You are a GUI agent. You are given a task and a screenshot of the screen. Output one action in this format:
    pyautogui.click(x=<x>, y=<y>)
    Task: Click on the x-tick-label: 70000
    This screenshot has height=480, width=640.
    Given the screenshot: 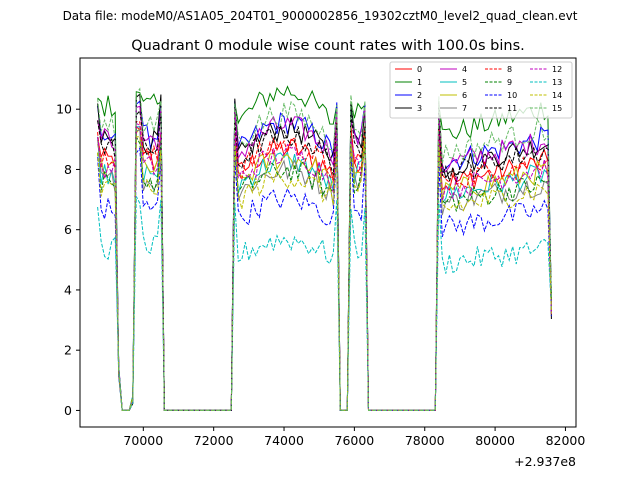 What is the action you would take?
    pyautogui.click(x=143, y=440)
    